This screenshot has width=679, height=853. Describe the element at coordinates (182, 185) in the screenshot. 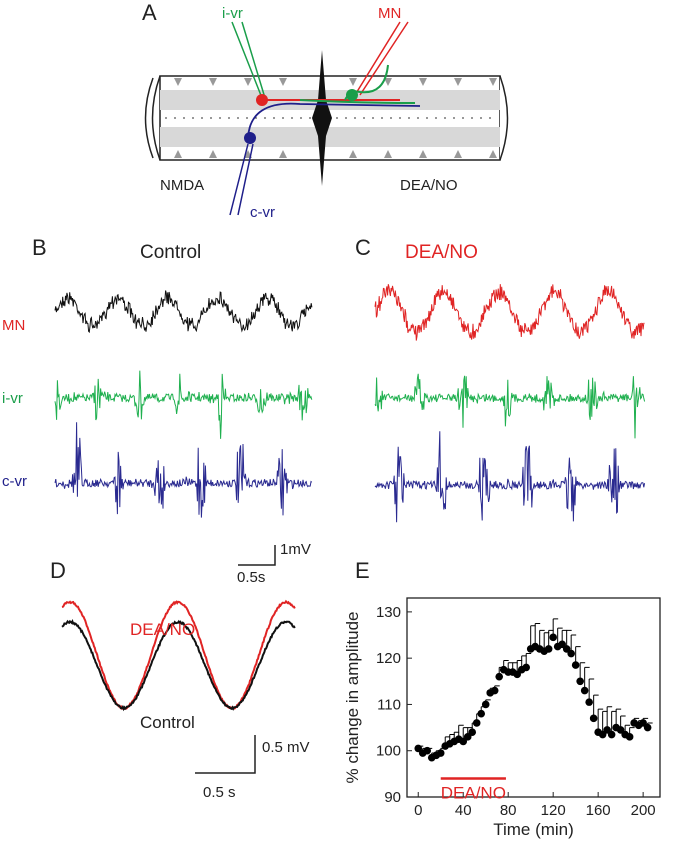

I see `label: NMDA` at that location.